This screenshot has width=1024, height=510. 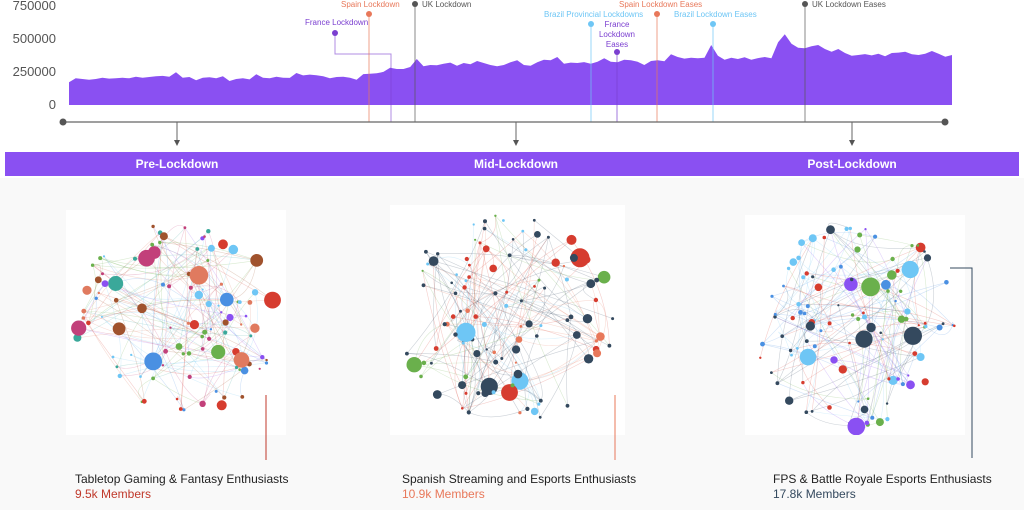 What do you see at coordinates (182, 479) in the screenshot?
I see `cluster-title-tabletop: Tabletop Gaming & Fantasy Enthusiasts` at bounding box center [182, 479].